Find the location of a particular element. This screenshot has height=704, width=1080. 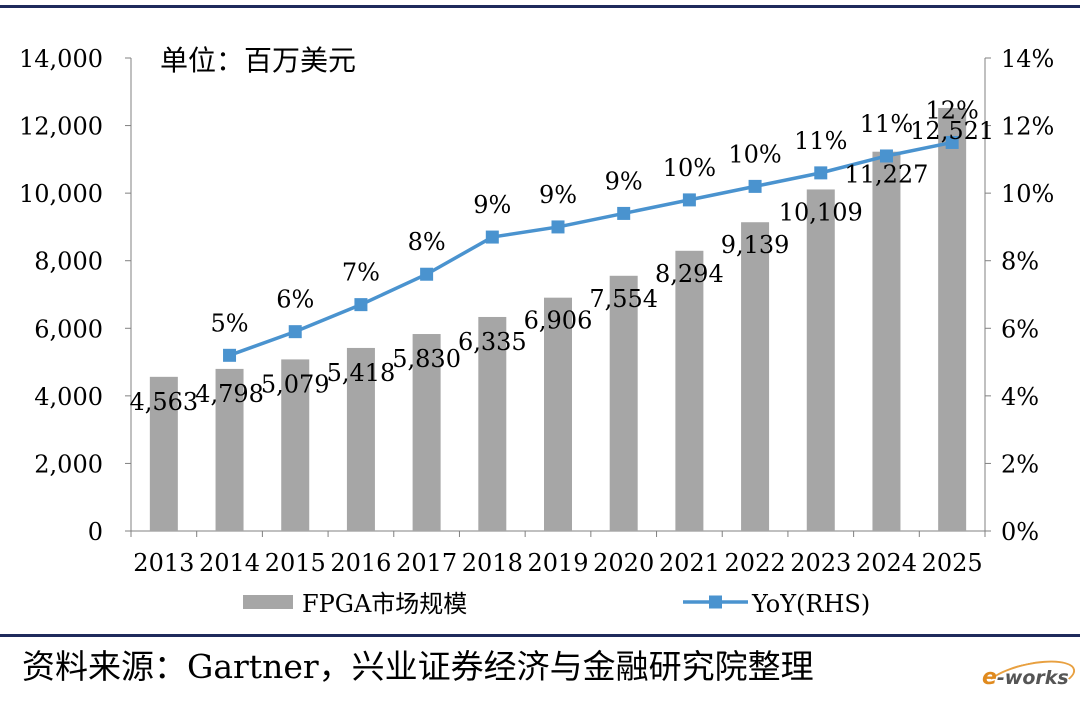

logo-text: e-works is located at coordinates (1025, 677).